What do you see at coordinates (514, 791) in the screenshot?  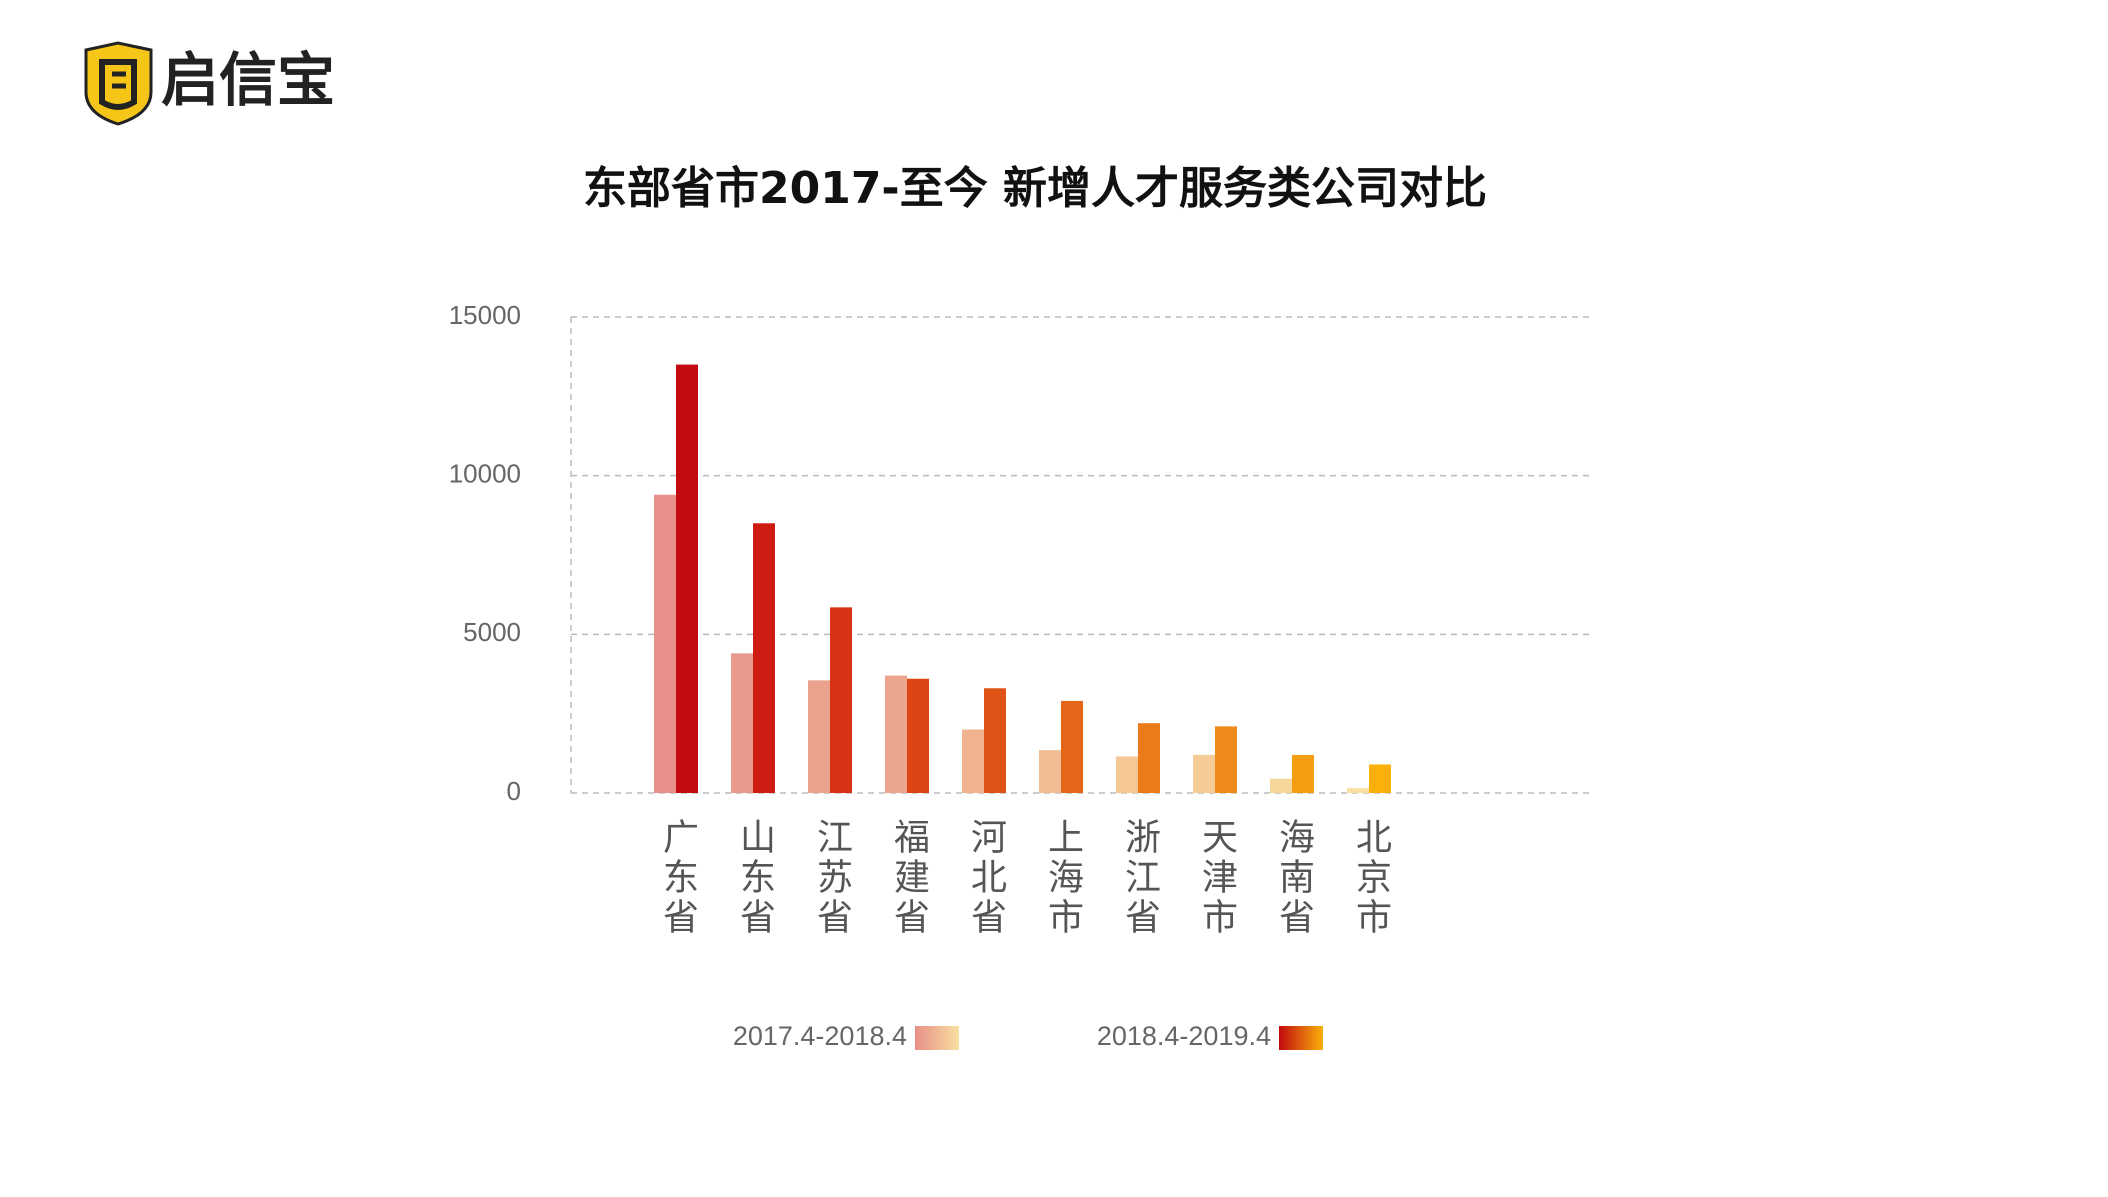 I see `y-tick-label: 0` at bounding box center [514, 791].